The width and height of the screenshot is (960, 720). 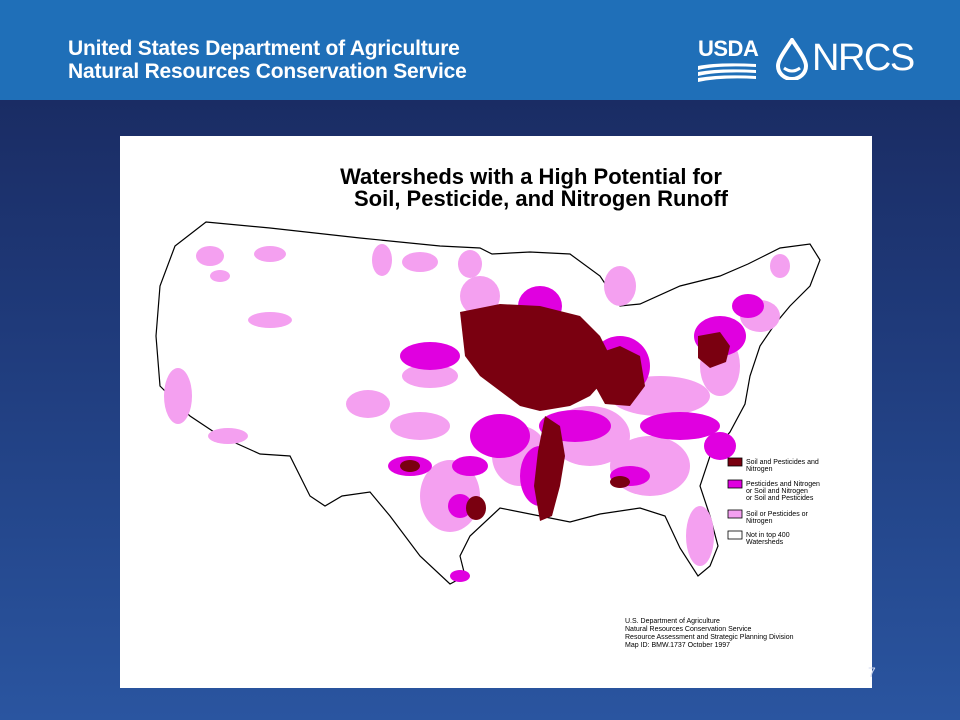 What do you see at coordinates (565, 412) in the screenshot?
I see `high-potential-watersheds` at bounding box center [565, 412].